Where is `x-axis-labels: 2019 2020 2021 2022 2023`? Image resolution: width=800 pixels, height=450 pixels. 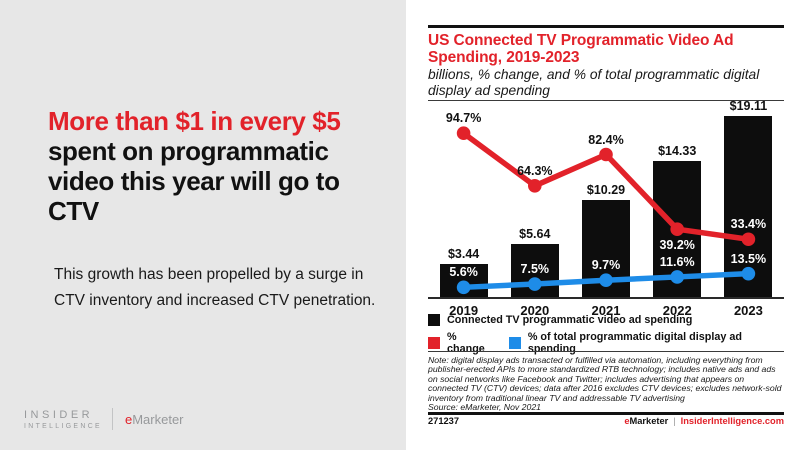 x-axis-labels: 2019 2020 2021 2022 2023 is located at coordinates (606, 308).